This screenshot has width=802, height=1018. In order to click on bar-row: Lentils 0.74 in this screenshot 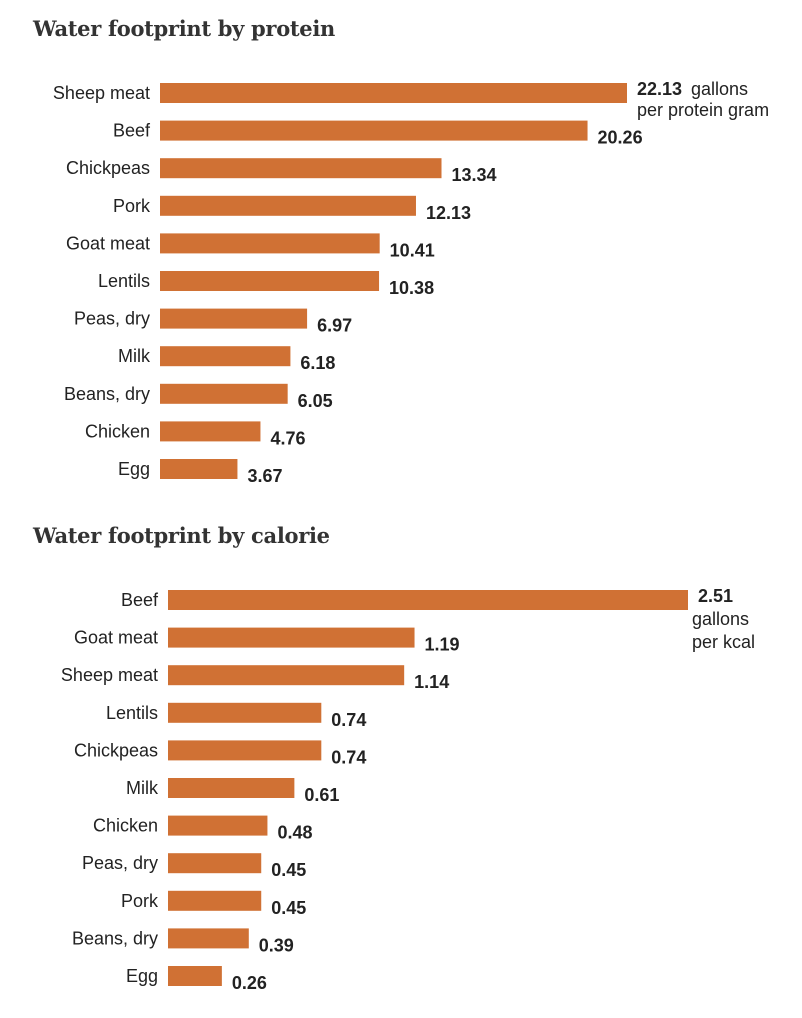, I will do `click(236, 716)`.